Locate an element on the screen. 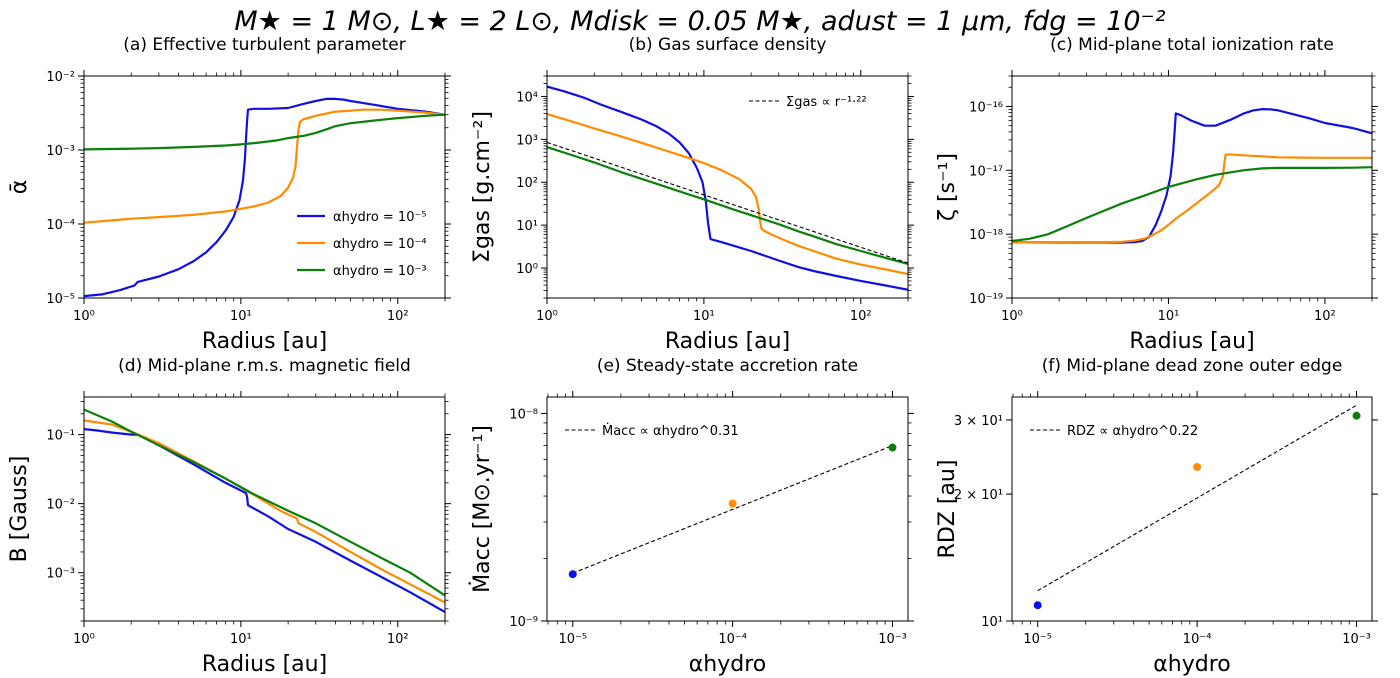 This screenshot has height=678, width=1400. y-tick-label: 10⁻¹⁷ is located at coordinates (986, 171).